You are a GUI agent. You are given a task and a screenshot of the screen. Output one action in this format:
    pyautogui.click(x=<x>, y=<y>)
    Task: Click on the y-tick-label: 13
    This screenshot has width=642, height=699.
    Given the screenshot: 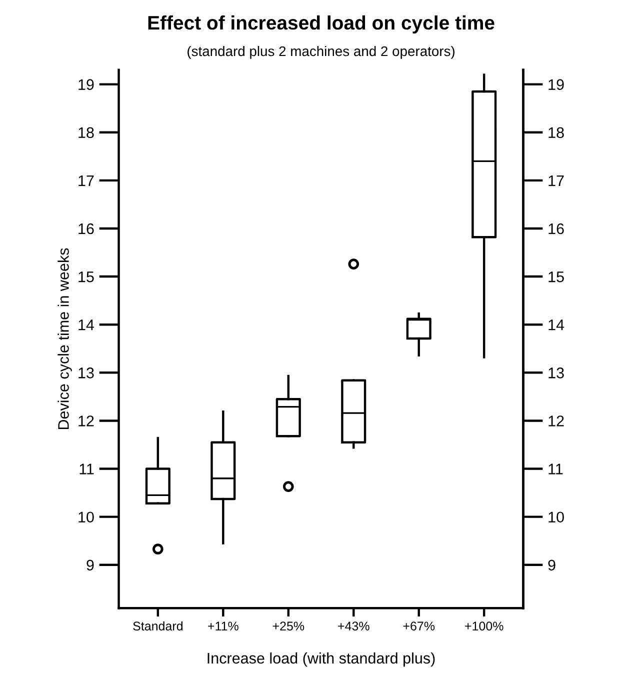 What is the action you would take?
    pyautogui.click(x=86, y=373)
    